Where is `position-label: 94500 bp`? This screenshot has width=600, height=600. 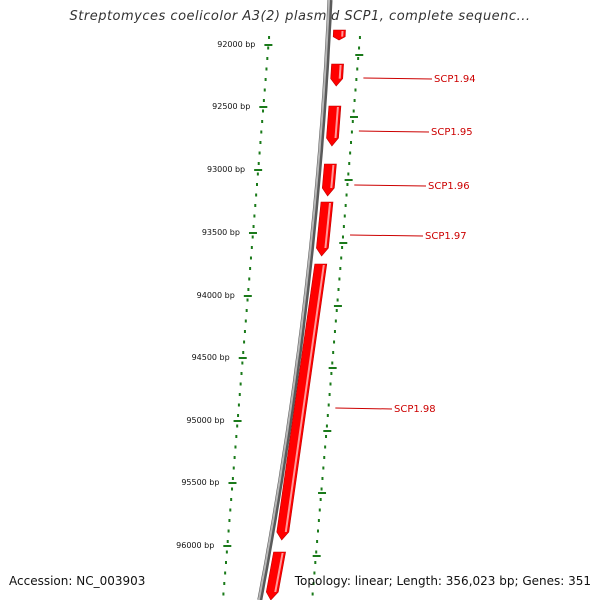
position-label: 94500 bp is located at coordinates (211, 357).